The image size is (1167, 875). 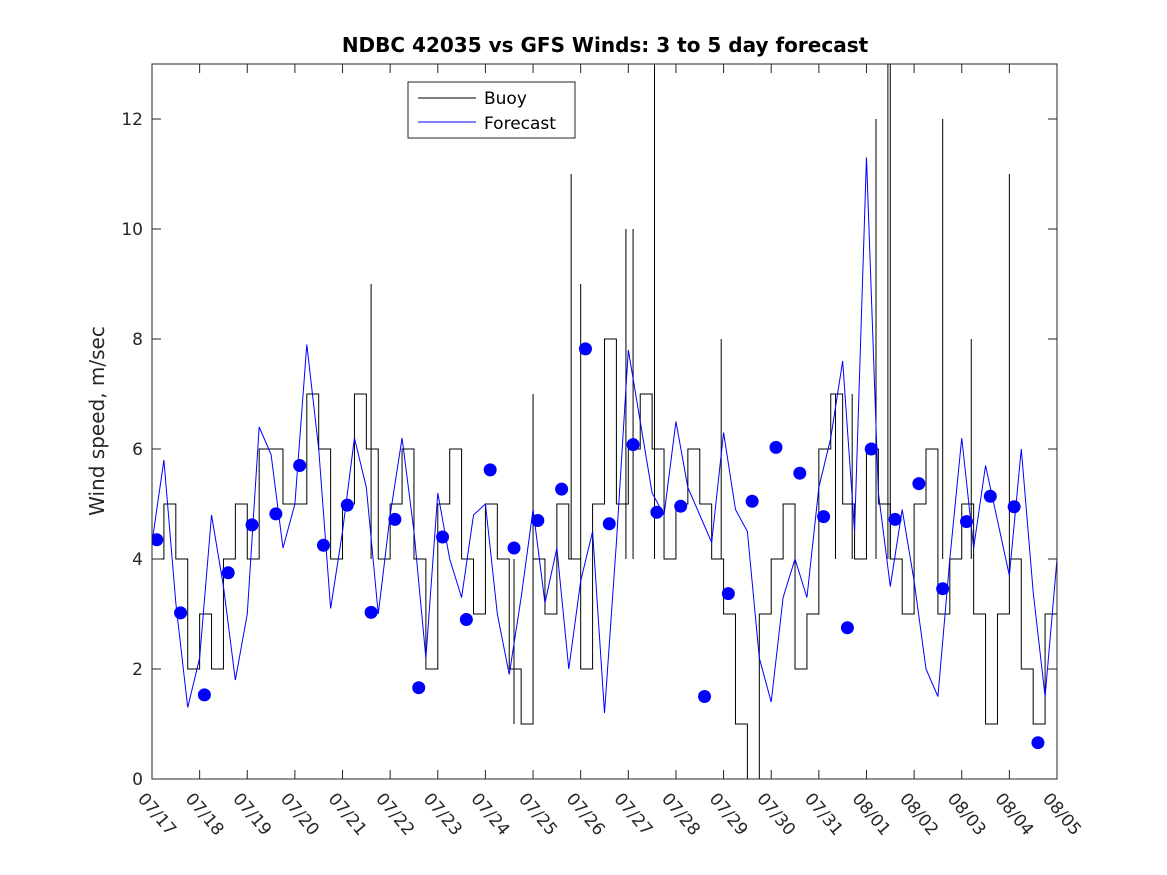 I want to click on y-tick-label-4: 8, so click(x=137, y=340).